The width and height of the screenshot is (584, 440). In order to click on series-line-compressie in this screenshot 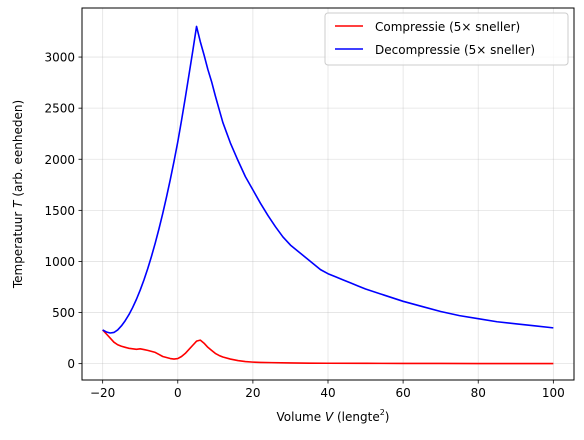, I will do `click(328, 347)`.